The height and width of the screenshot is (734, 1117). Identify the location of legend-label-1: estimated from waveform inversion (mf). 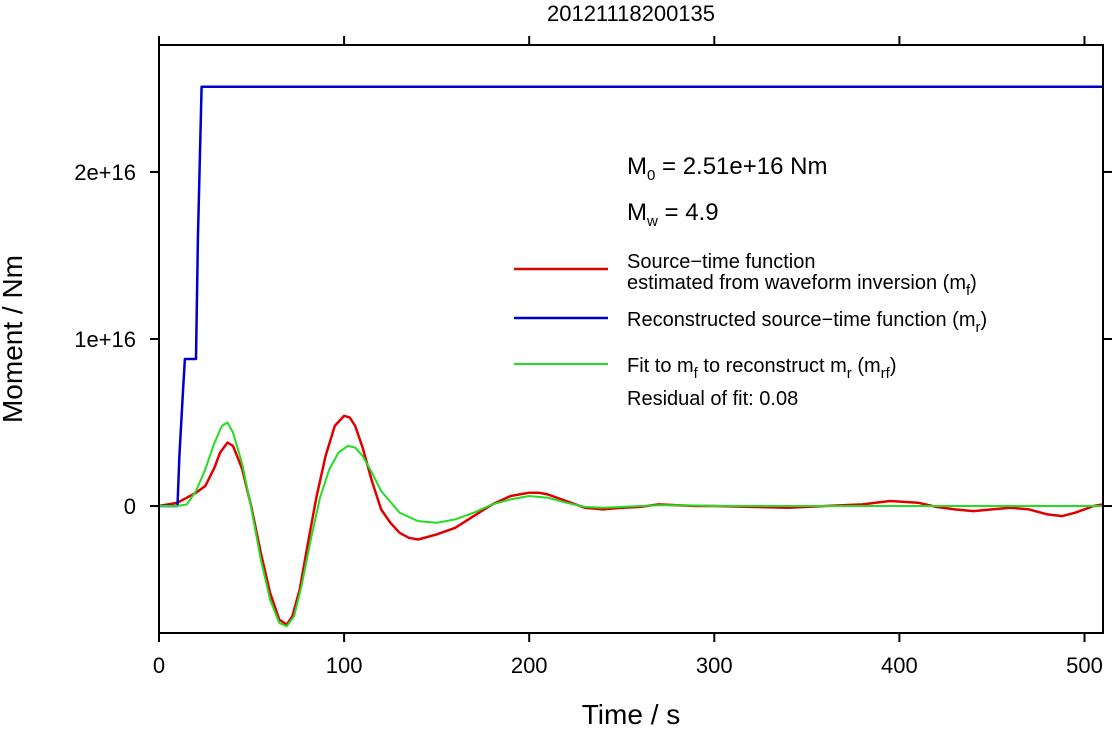
(802, 285).